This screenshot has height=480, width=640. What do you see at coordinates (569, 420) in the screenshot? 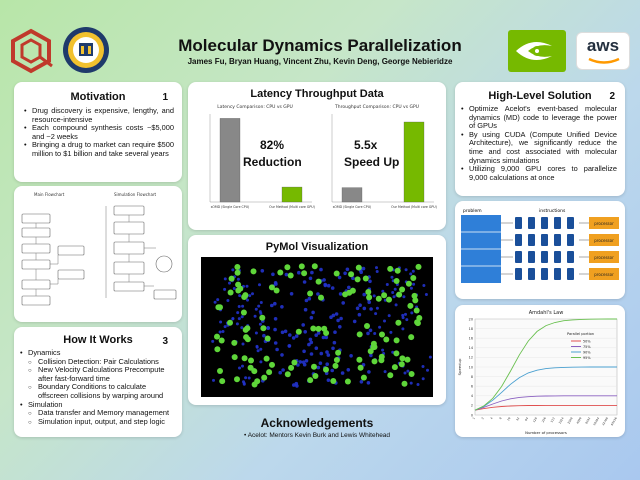
I see `tick-label: 2048` at bounding box center [569, 420].